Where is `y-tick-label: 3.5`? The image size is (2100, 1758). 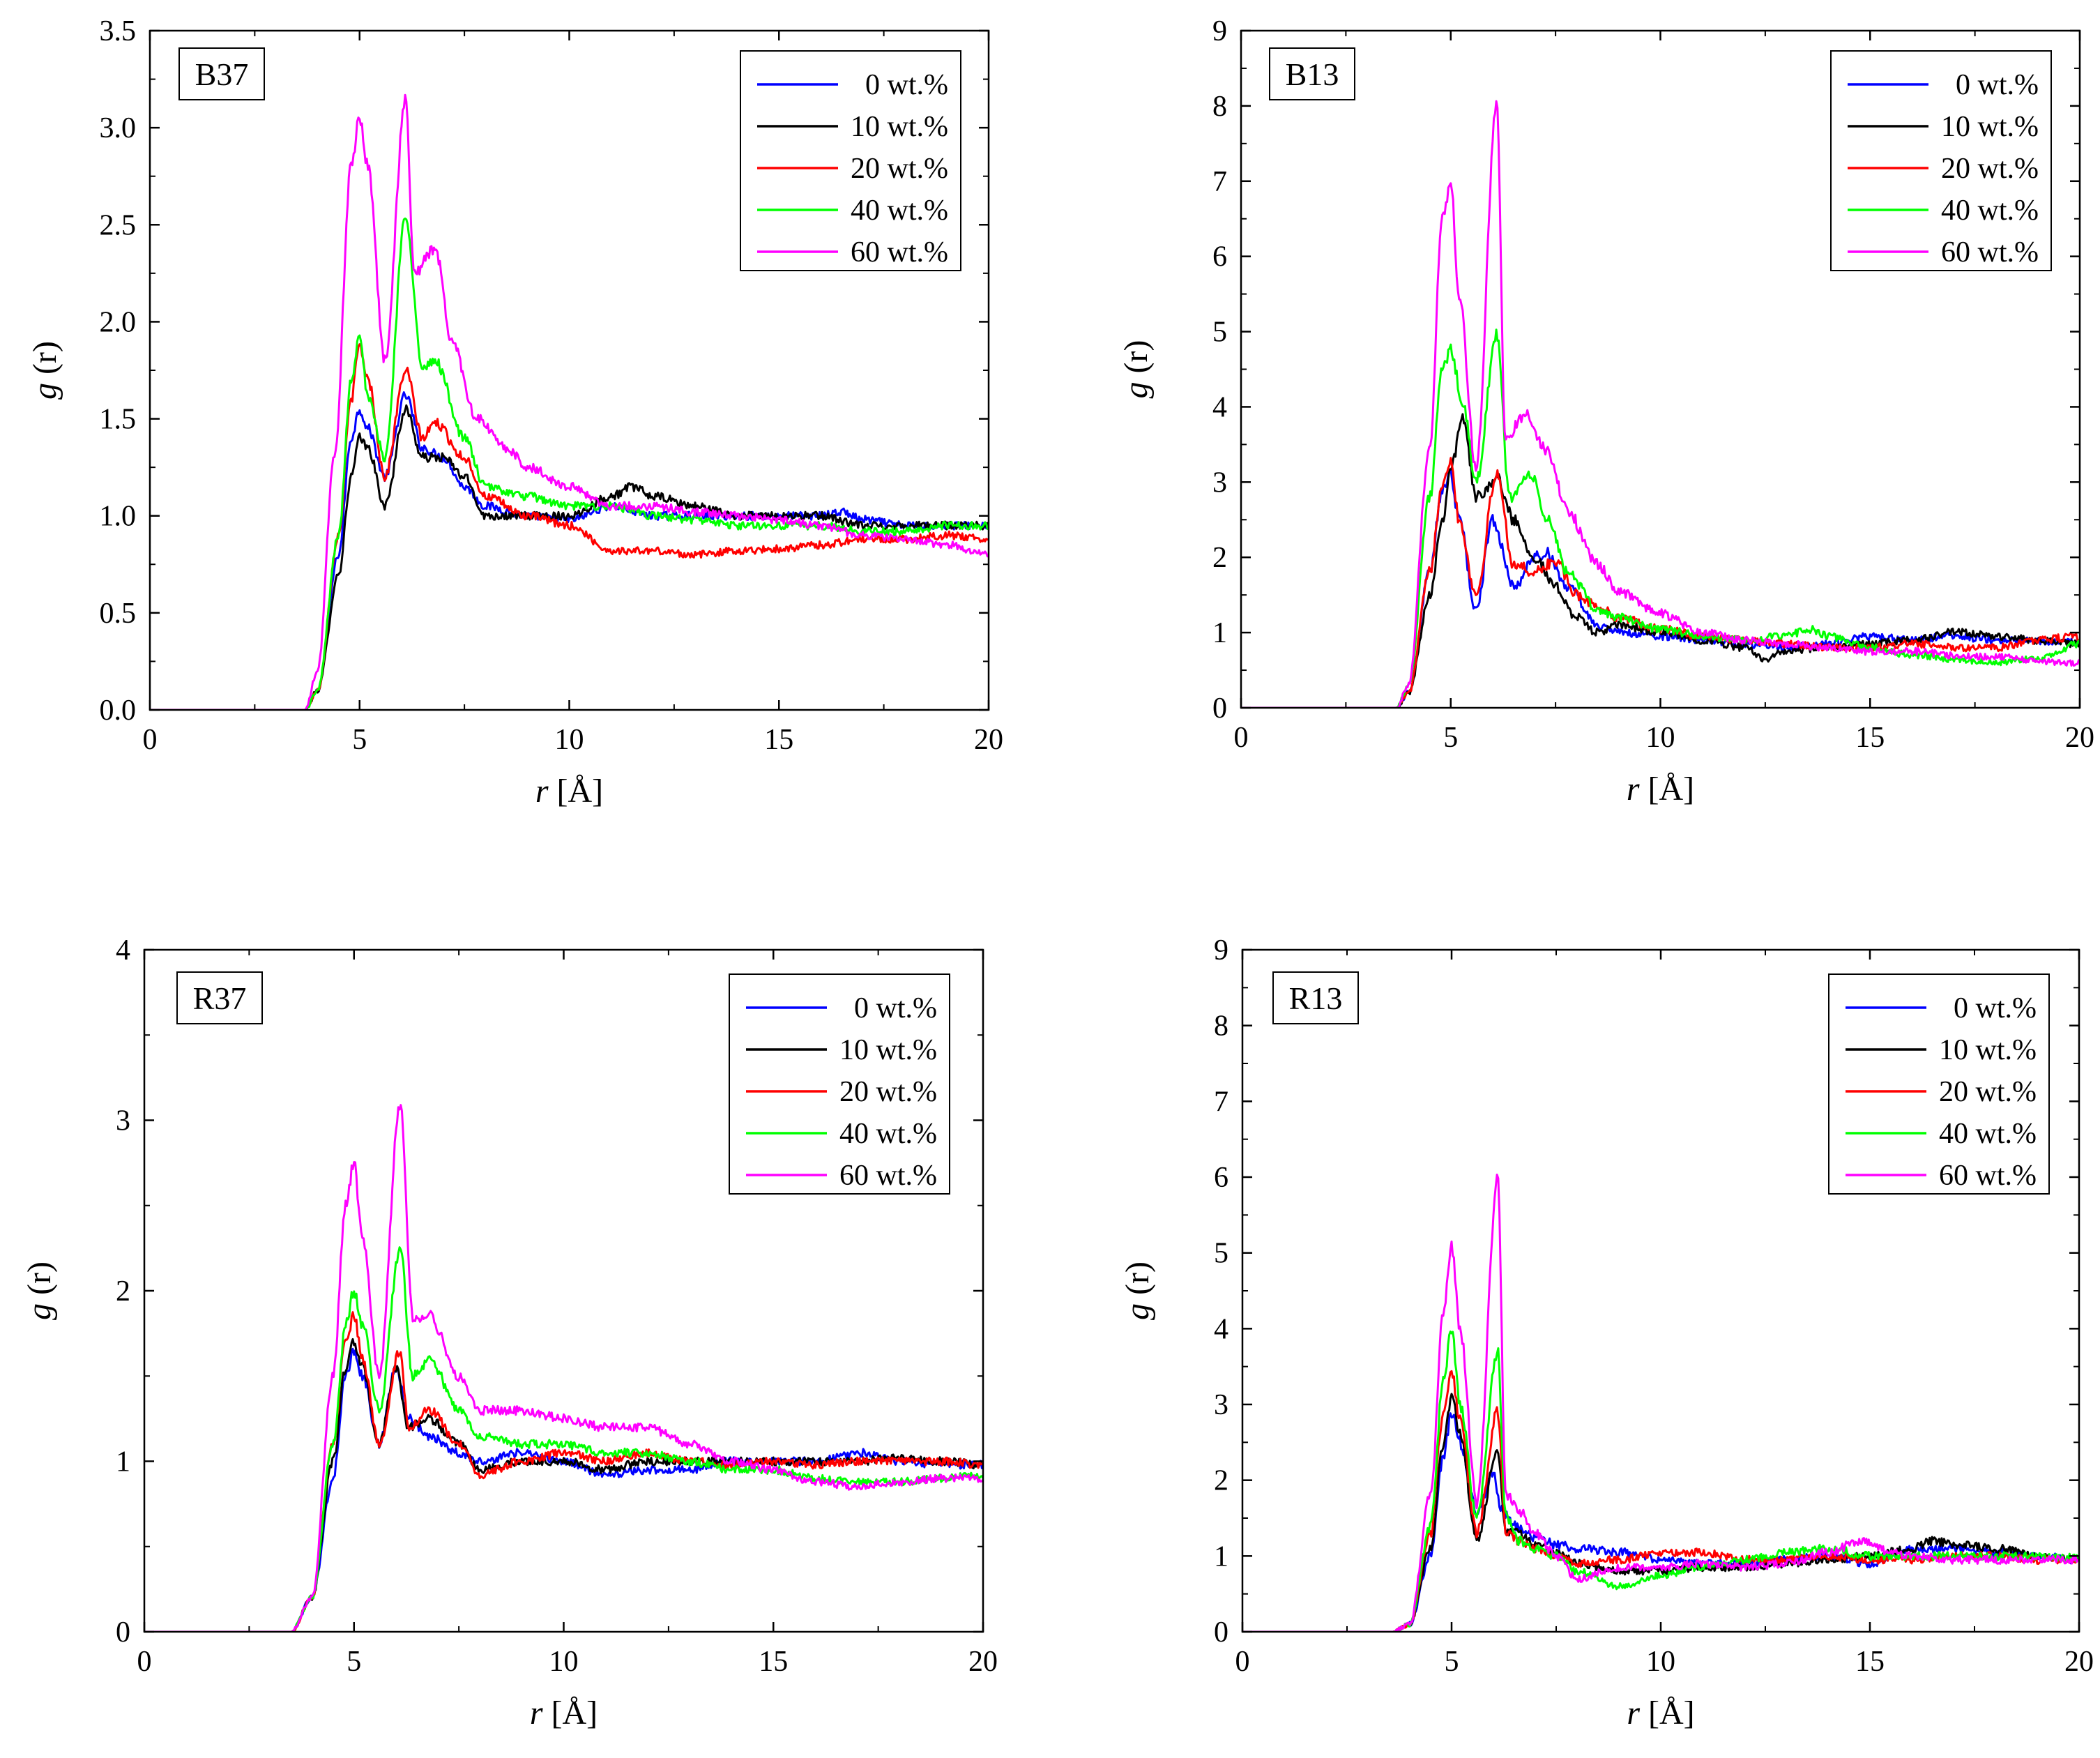
y-tick-label: 3.5 is located at coordinates (119, 31).